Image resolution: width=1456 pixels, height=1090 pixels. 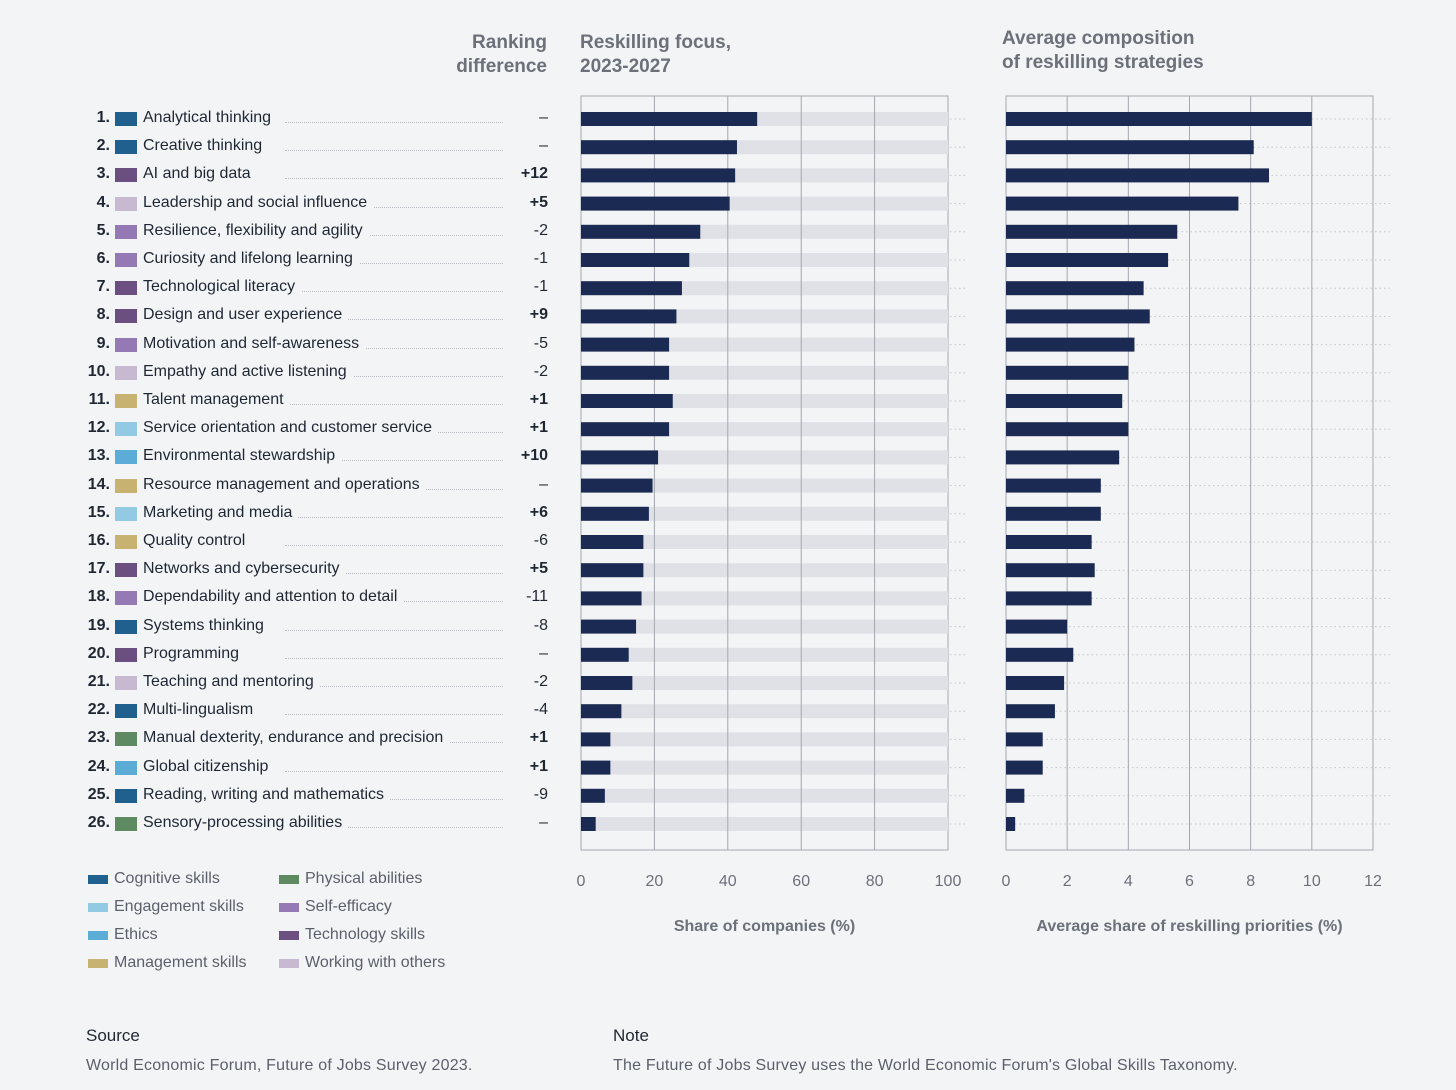 I want to click on legend-label: Working with others, so click(x=375, y=962).